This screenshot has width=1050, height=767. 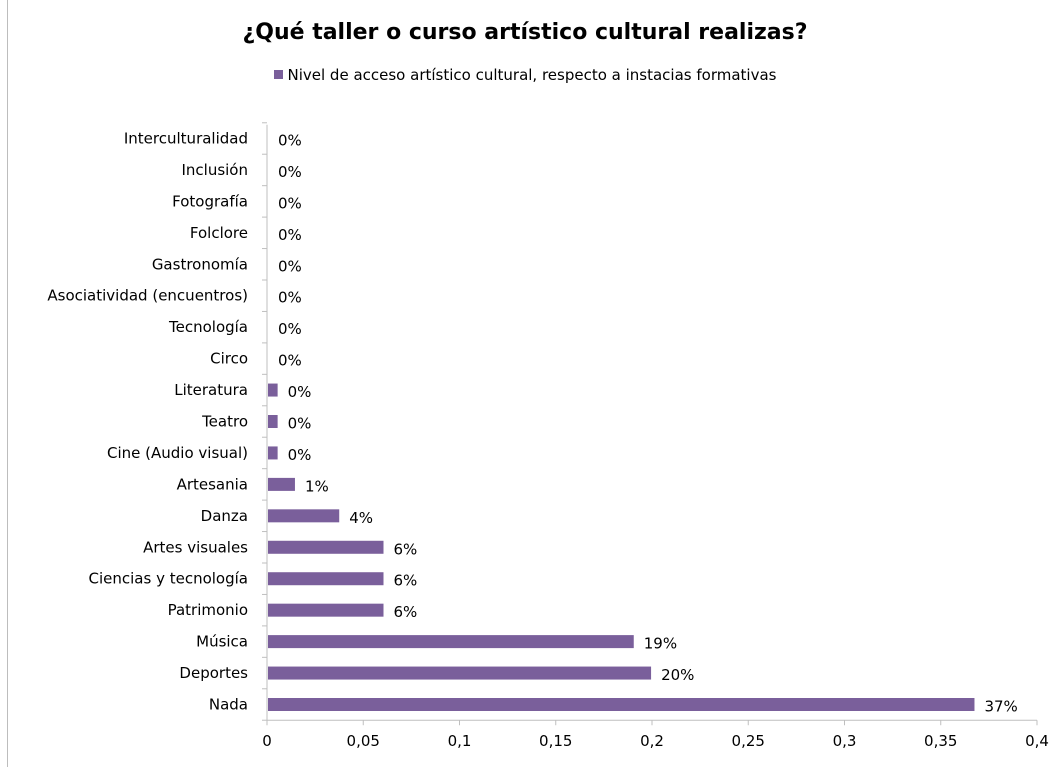 I want to click on x-tick-label: 0,4, so click(x=1037, y=741).